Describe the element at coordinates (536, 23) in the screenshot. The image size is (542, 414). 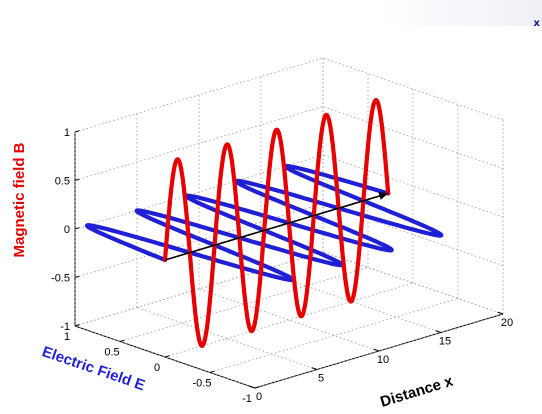
I see `corner-close-mark: x` at that location.